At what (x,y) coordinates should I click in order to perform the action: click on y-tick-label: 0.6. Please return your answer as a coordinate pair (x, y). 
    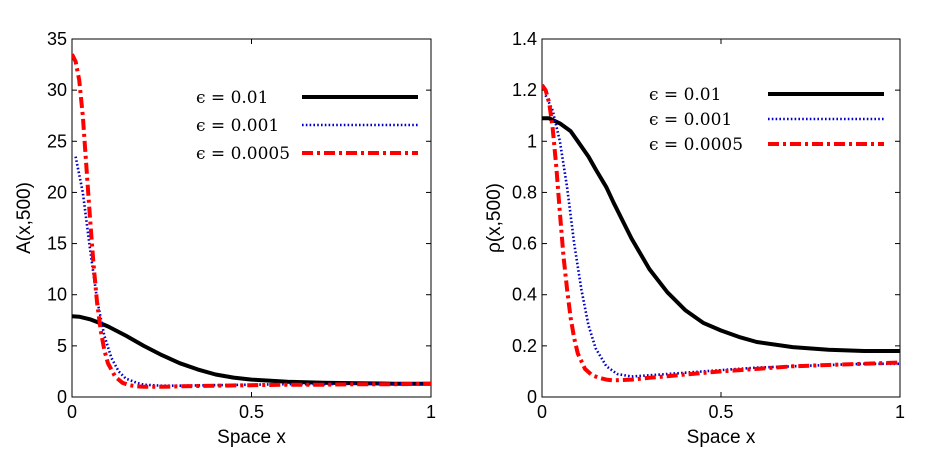
    Looking at the image, I should click on (524, 244).